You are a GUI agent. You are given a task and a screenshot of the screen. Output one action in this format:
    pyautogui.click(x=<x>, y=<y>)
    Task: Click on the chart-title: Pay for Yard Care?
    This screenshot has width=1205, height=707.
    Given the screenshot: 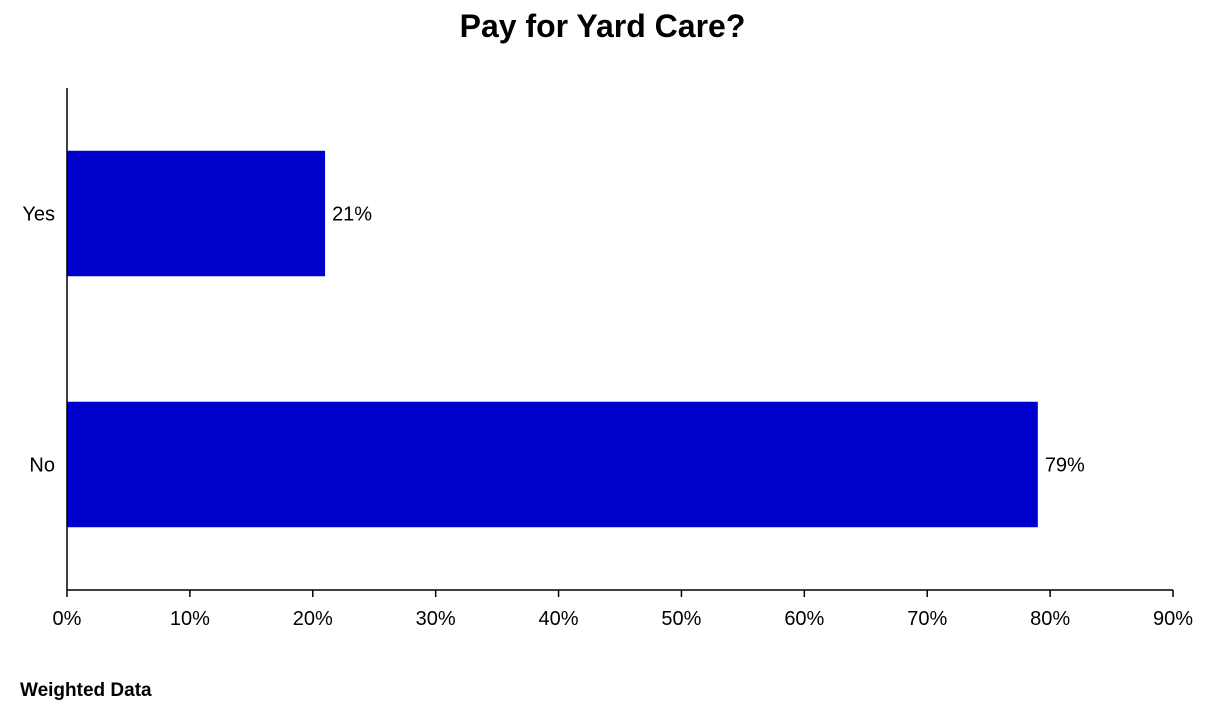 What is the action you would take?
    pyautogui.click(x=602, y=26)
    